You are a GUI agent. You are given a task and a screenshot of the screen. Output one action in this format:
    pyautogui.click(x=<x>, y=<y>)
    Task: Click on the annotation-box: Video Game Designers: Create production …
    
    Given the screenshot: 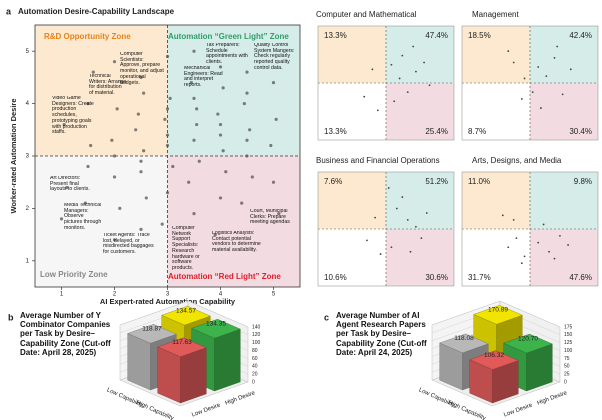 What is the action you would take?
    pyautogui.click(x=73, y=115)
    